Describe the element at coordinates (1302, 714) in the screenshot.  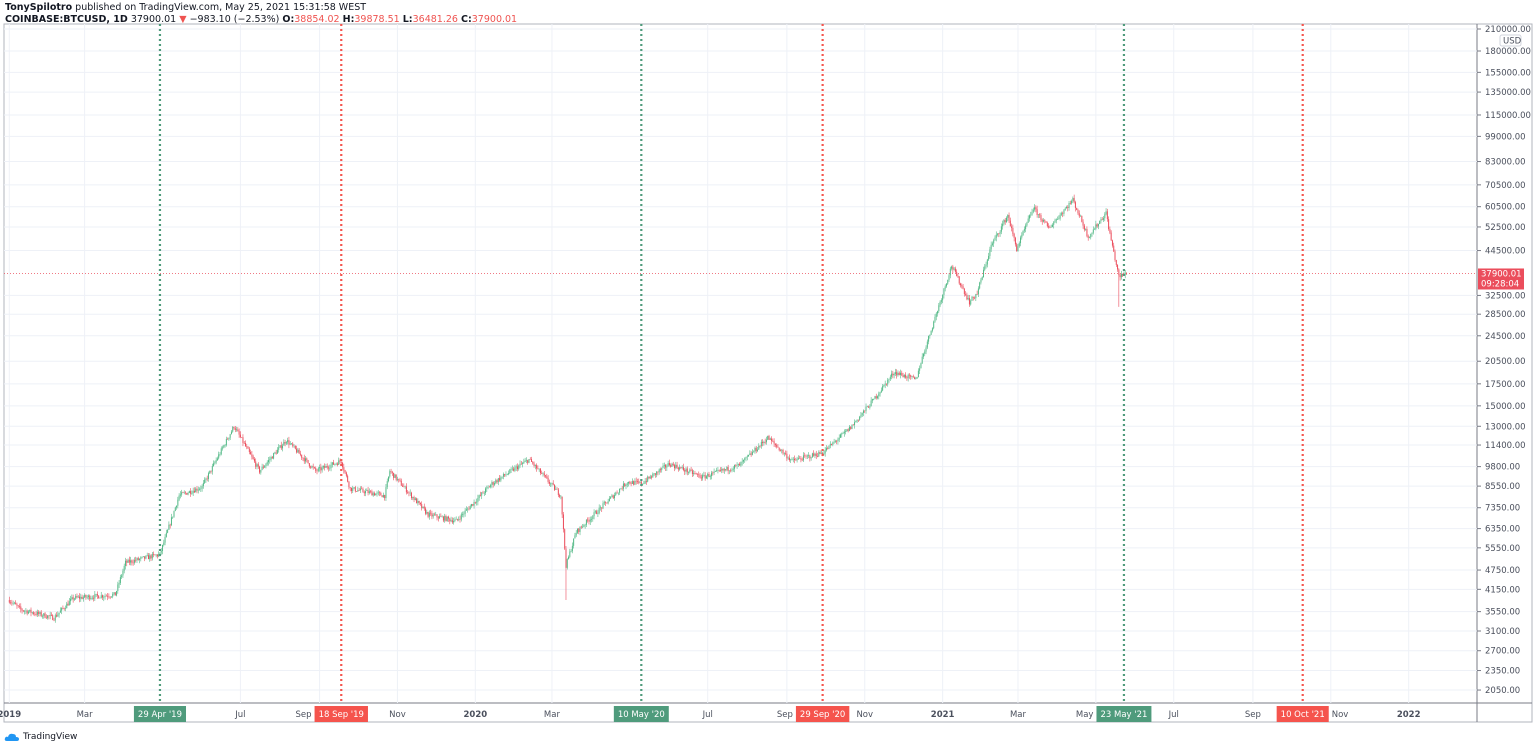
I see `cycle-marker-label: 10 Oct '21` at that location.